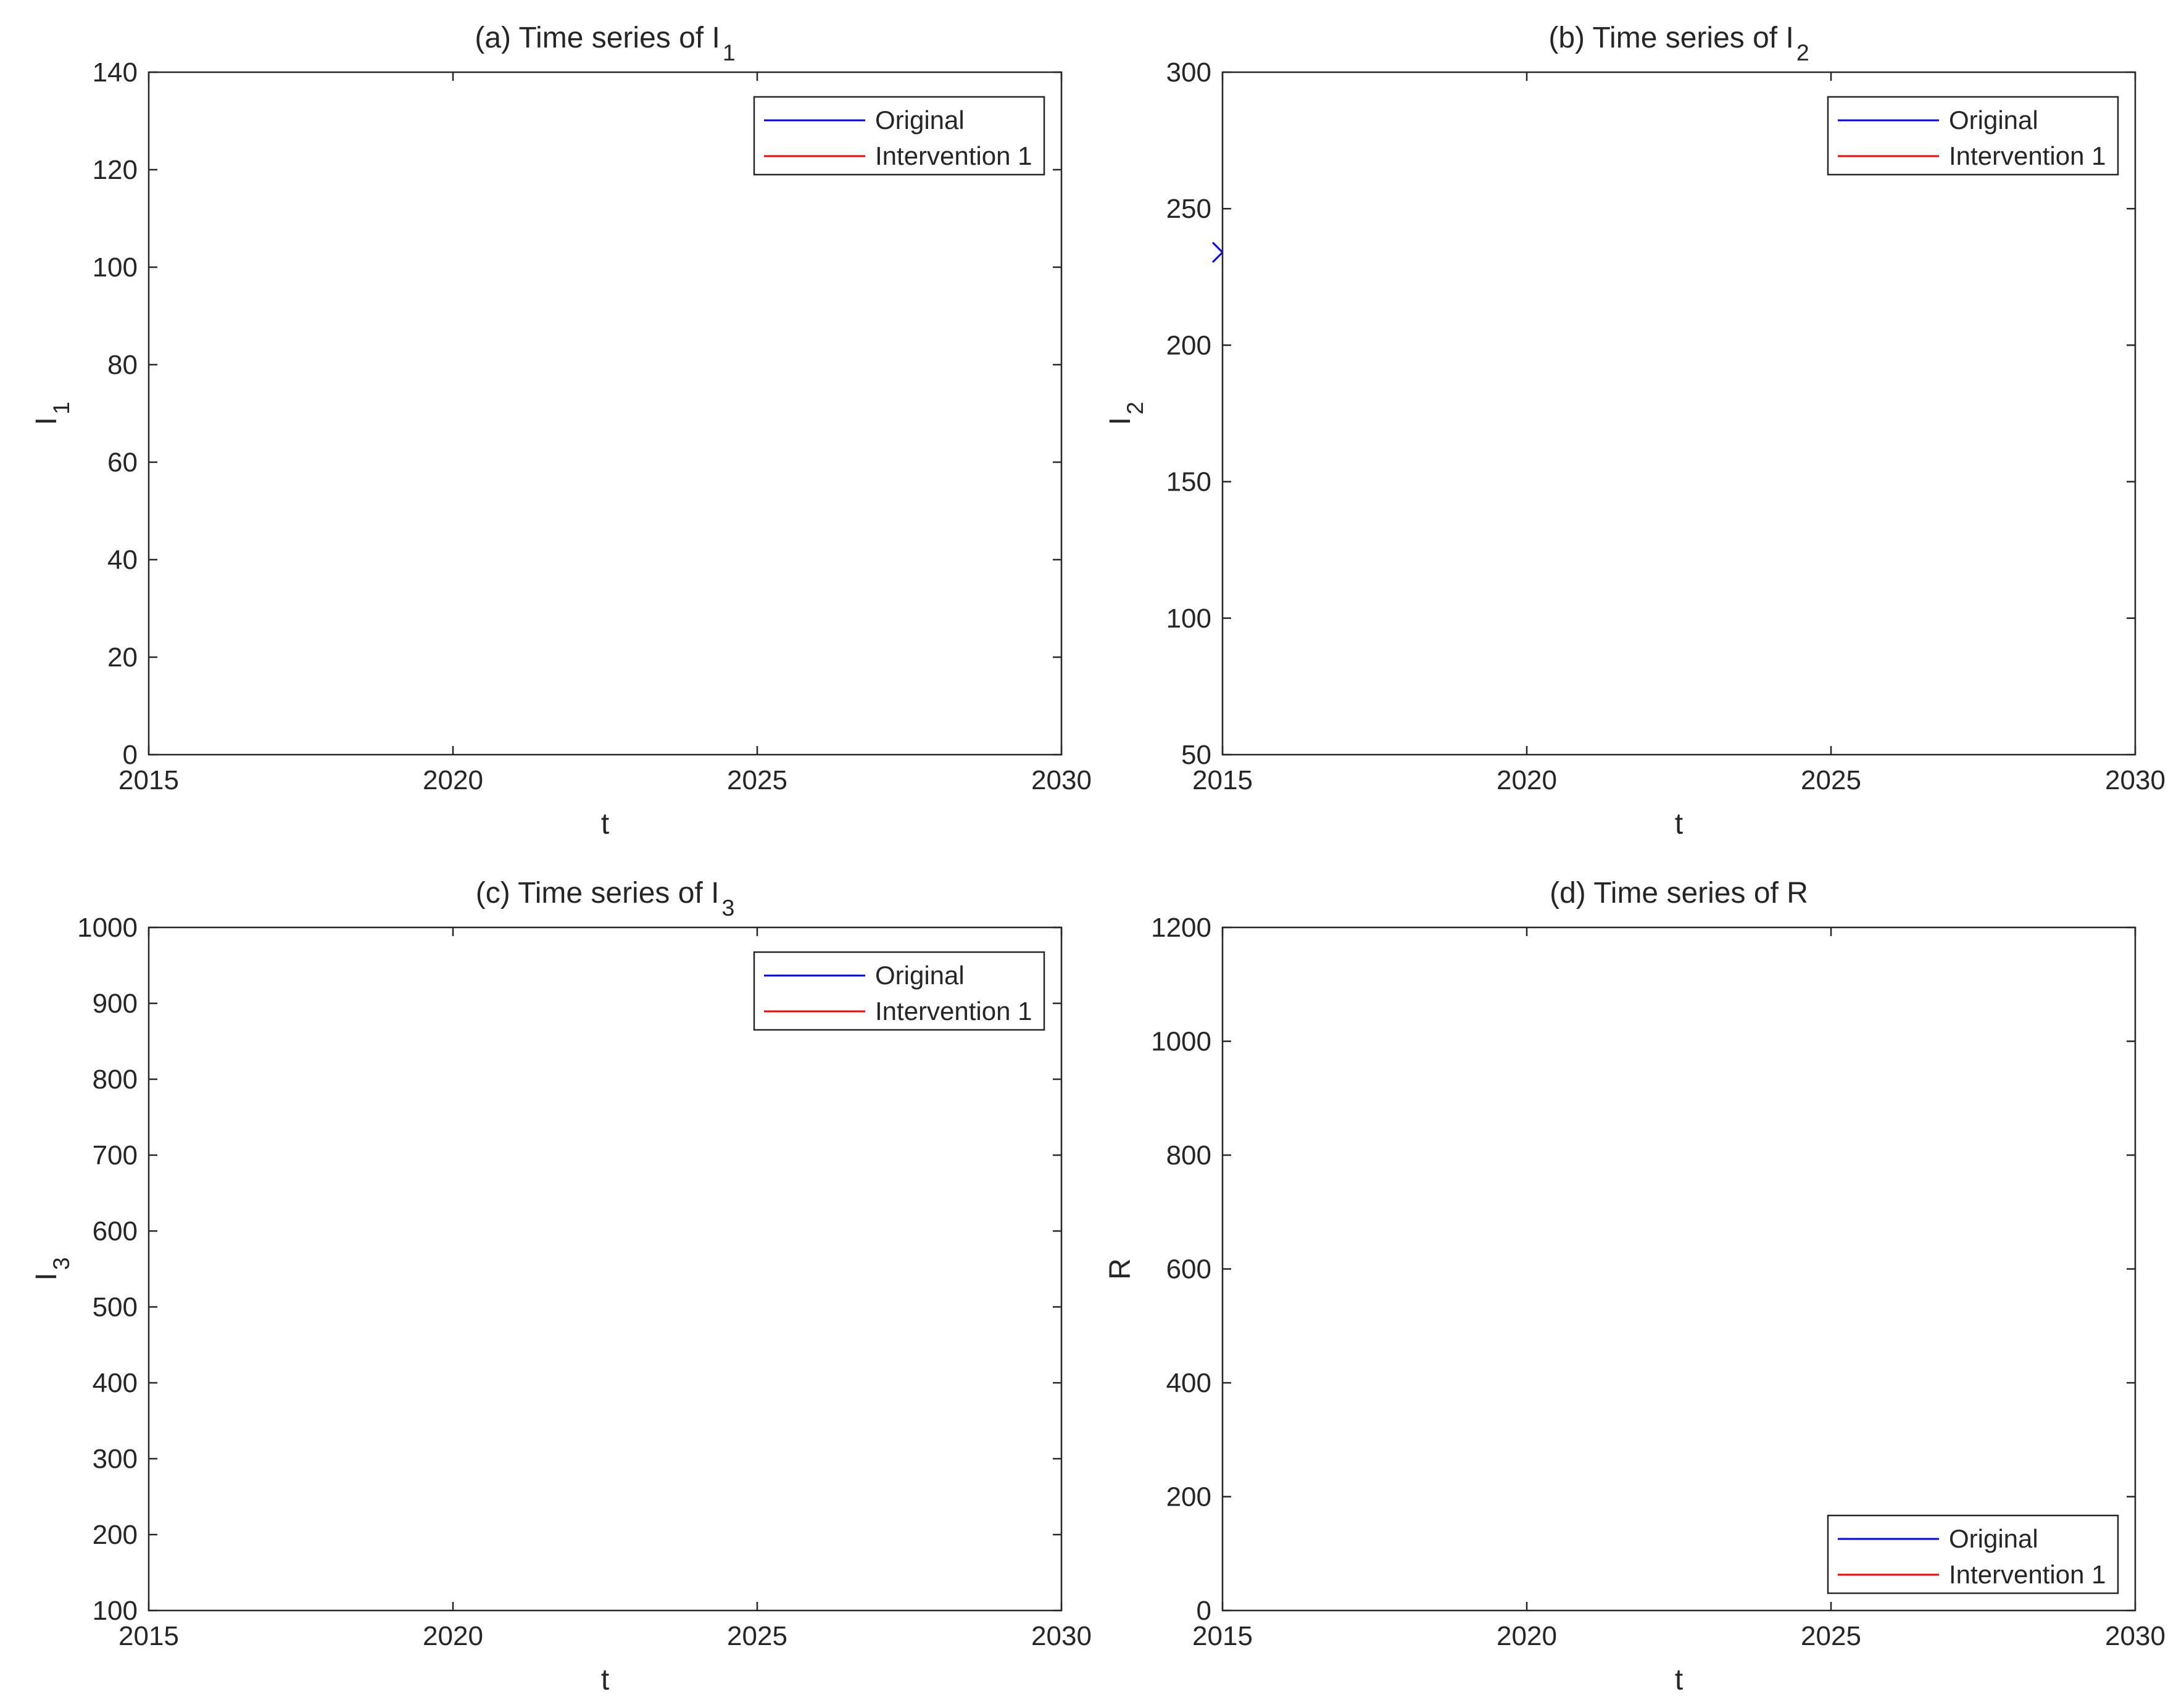 The height and width of the screenshot is (1708, 2184). I want to click on y-tick-label: 600, so click(115, 1231).